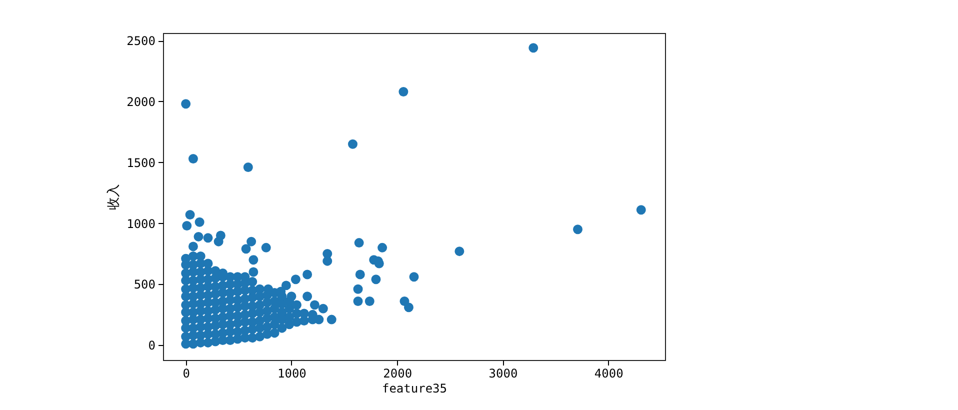  What do you see at coordinates (186, 373) in the screenshot?
I see `x-tick-label: 0` at bounding box center [186, 373].